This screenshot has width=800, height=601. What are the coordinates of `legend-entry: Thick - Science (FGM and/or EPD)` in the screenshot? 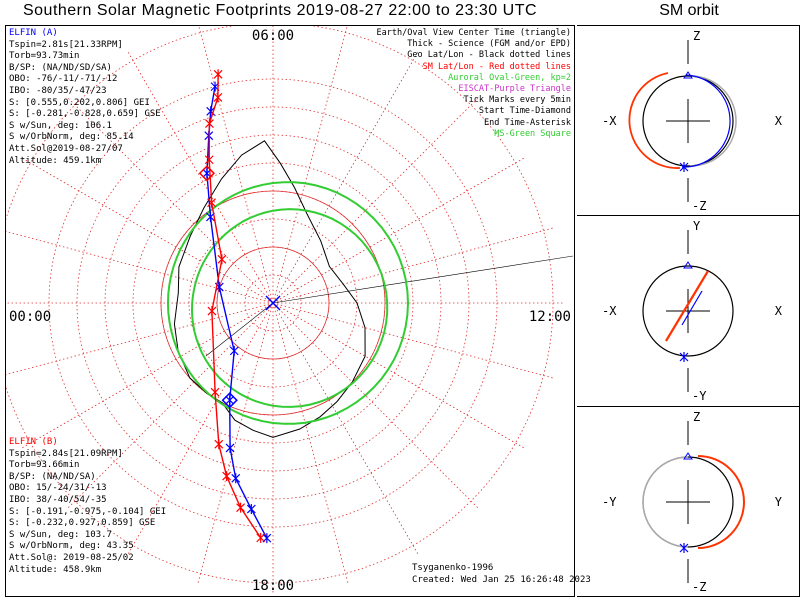 It's located at (489, 44).